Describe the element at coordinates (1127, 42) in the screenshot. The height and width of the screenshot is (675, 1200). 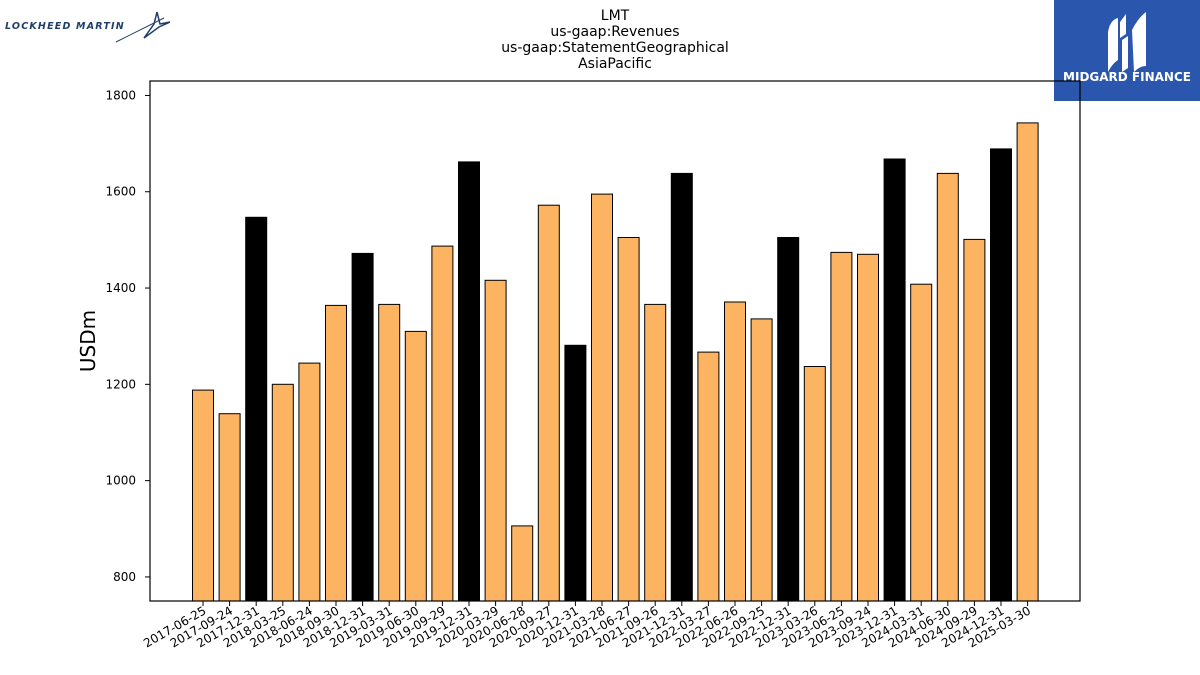
I see `midgard-finance-mark-icon` at that location.